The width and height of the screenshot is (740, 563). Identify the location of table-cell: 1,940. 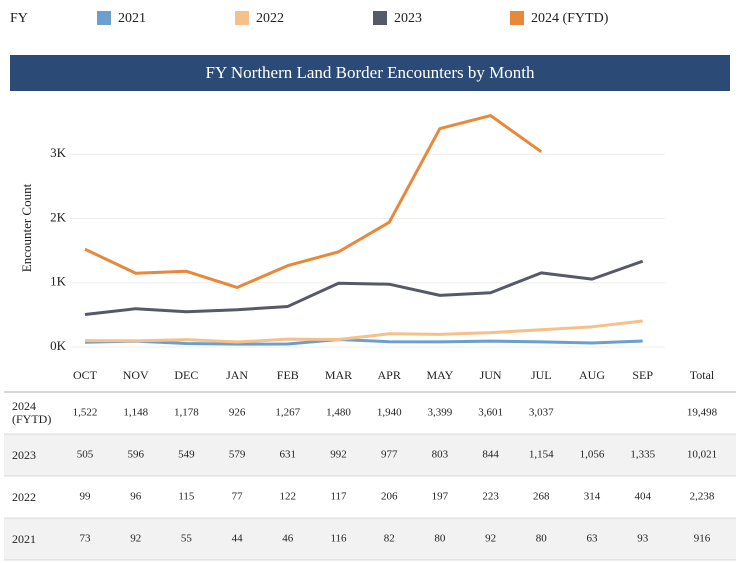
(389, 413).